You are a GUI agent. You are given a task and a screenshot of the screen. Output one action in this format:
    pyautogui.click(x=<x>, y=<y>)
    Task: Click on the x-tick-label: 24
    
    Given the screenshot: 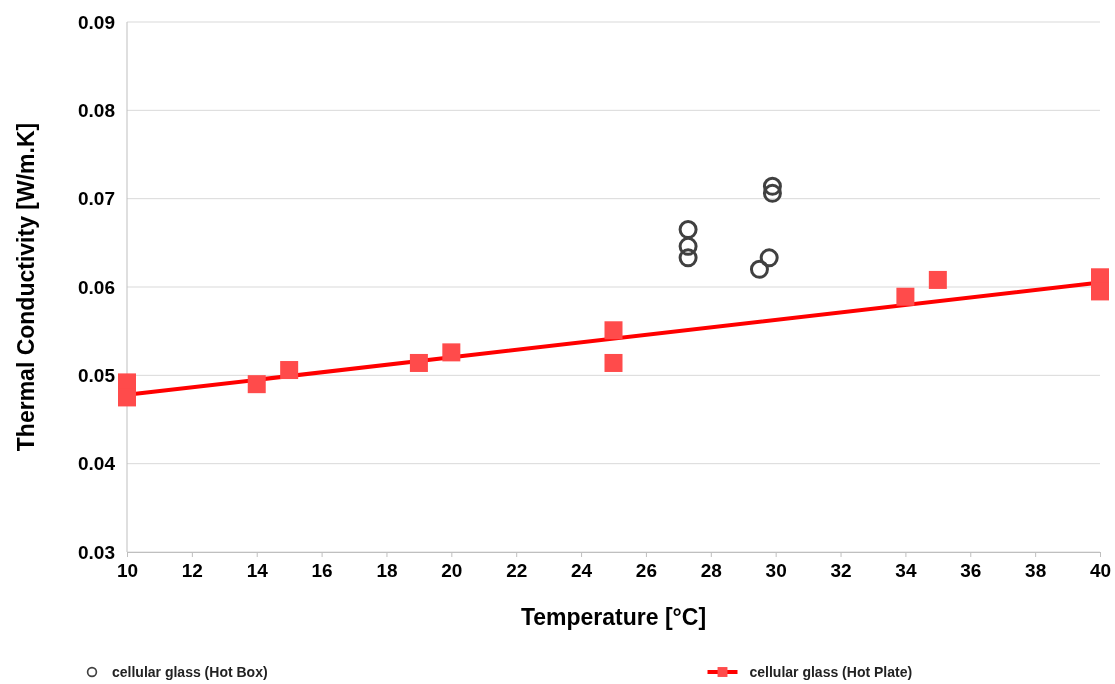 What is the action you would take?
    pyautogui.click(x=582, y=571)
    